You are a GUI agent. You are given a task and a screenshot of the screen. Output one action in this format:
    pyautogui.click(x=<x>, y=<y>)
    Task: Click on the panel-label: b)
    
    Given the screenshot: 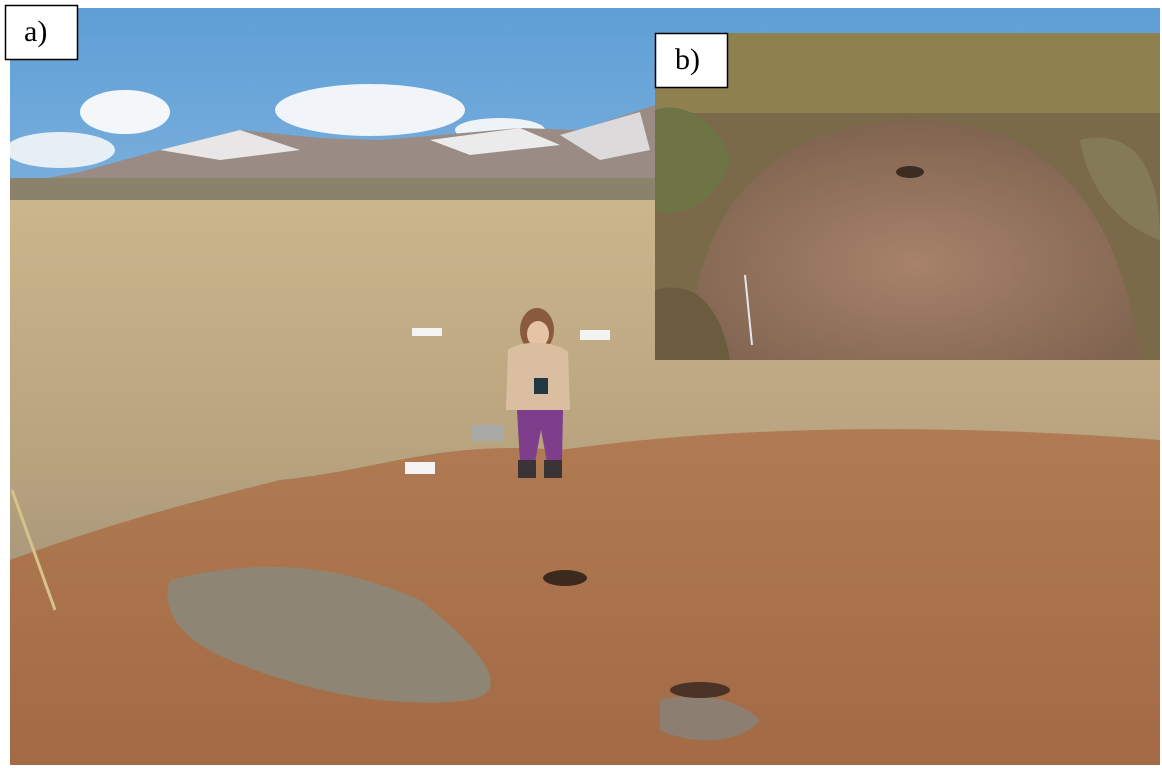 What is the action you would take?
    pyautogui.click(x=687, y=59)
    